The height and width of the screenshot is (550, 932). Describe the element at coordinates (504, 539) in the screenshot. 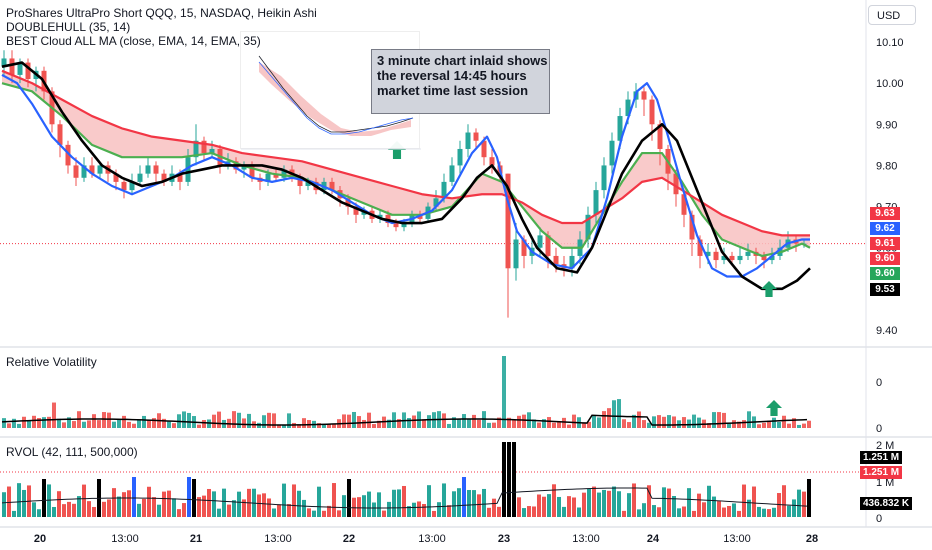

I see `x-tick-label: 23` at that location.